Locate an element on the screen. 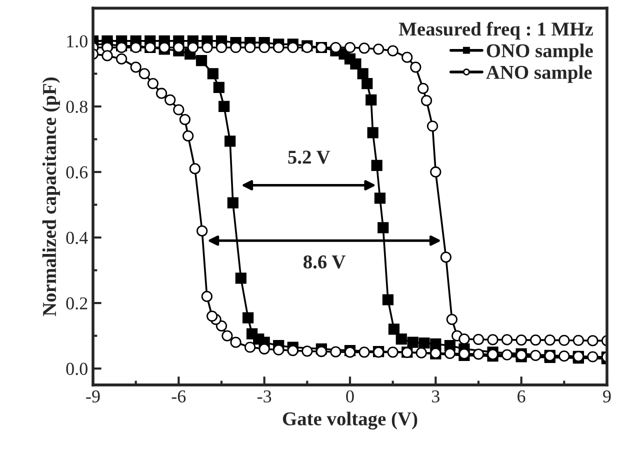 Image resolution: width=620 pixels, height=455 pixels. y-tick-label: 0.6 is located at coordinates (77, 172).